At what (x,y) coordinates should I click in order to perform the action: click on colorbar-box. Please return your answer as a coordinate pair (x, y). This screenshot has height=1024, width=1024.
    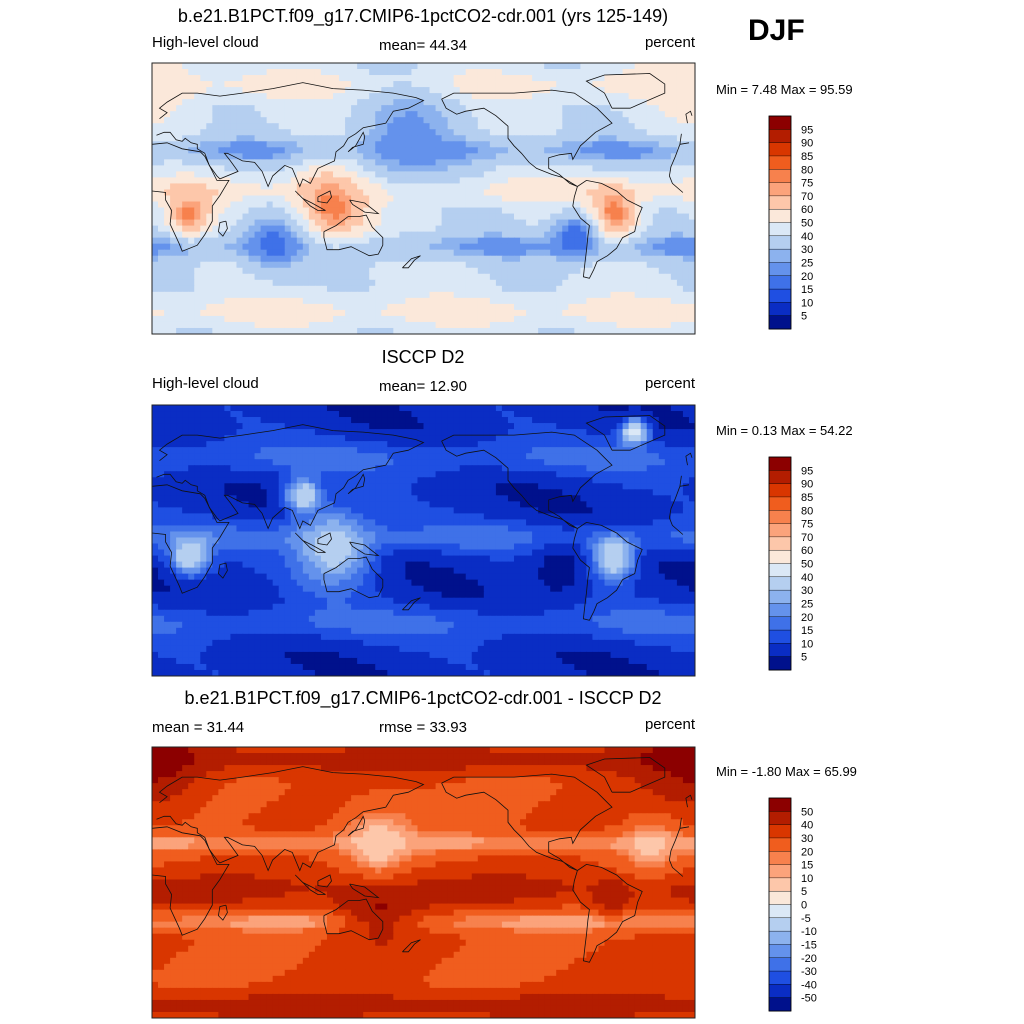
    Looking at the image, I should click on (780, 149).